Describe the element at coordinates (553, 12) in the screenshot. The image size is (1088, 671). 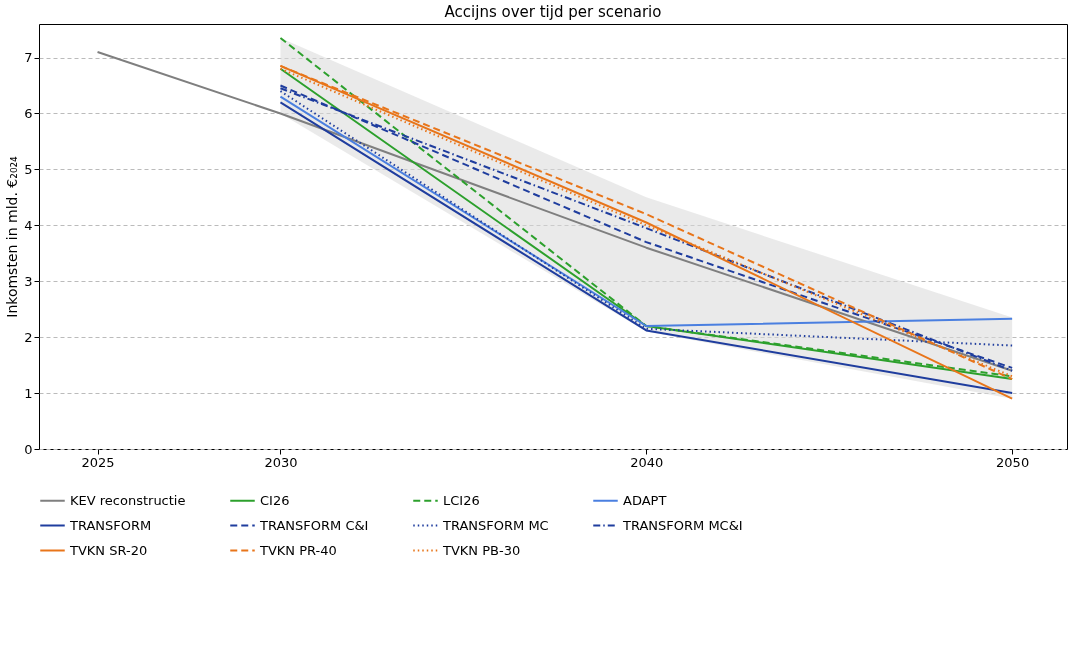
I see `chart-title: Accijns over tijd per scenario` at that location.